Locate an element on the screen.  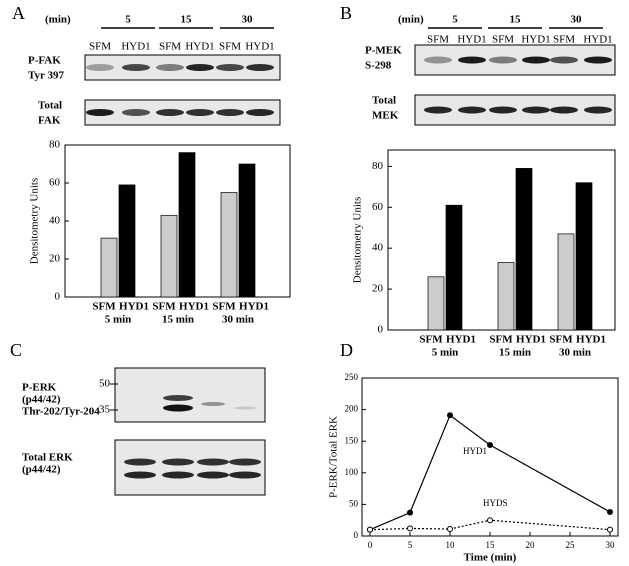
line is located at coordinates (490, 472).